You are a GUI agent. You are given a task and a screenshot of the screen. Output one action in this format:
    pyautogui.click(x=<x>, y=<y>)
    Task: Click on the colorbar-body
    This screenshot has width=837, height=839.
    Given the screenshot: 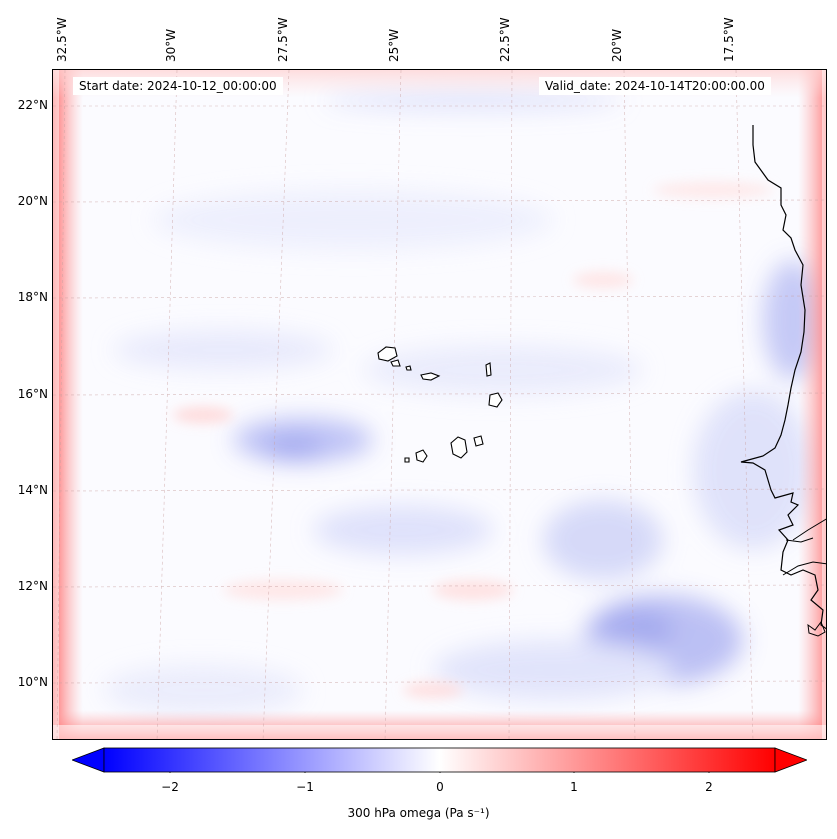 What is the action you would take?
    pyautogui.click(x=439, y=760)
    